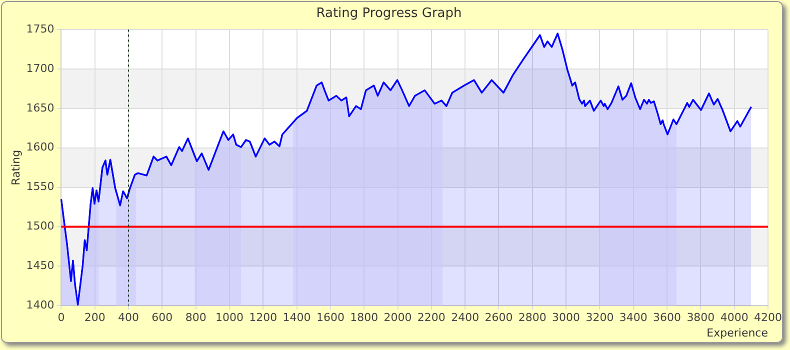 Image resolution: width=790 pixels, height=350 pixels. What do you see at coordinates (195, 317) in the screenshot?
I see `x-tick-label: 800` at bounding box center [195, 317].